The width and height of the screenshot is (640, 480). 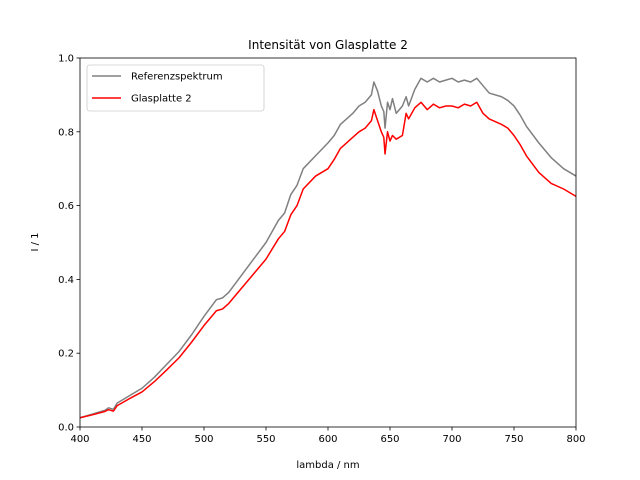 I want to click on x-tick-label: 750, so click(x=513, y=439).